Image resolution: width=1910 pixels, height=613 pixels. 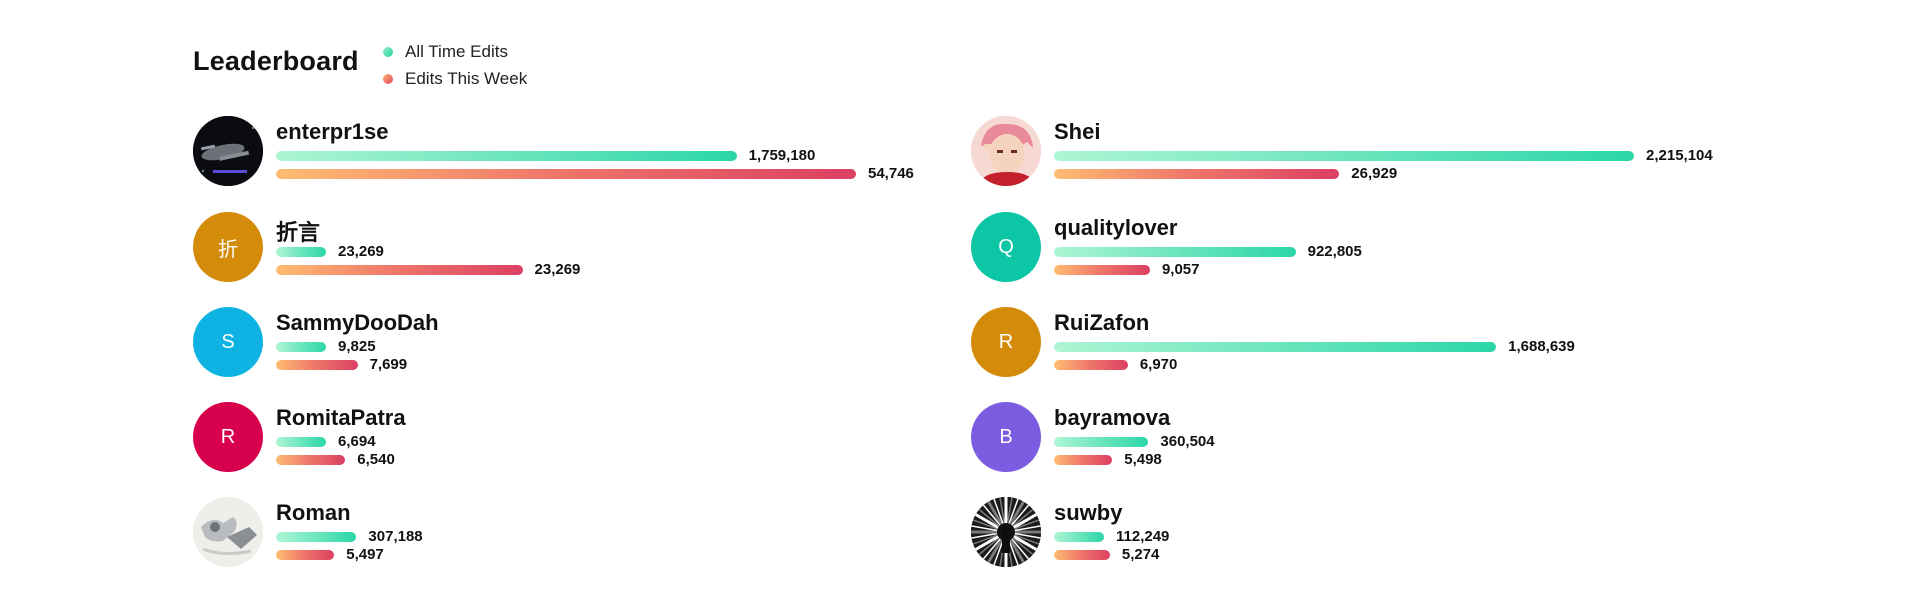 I want to click on user-name: RomitaPatra, so click(x=341, y=417).